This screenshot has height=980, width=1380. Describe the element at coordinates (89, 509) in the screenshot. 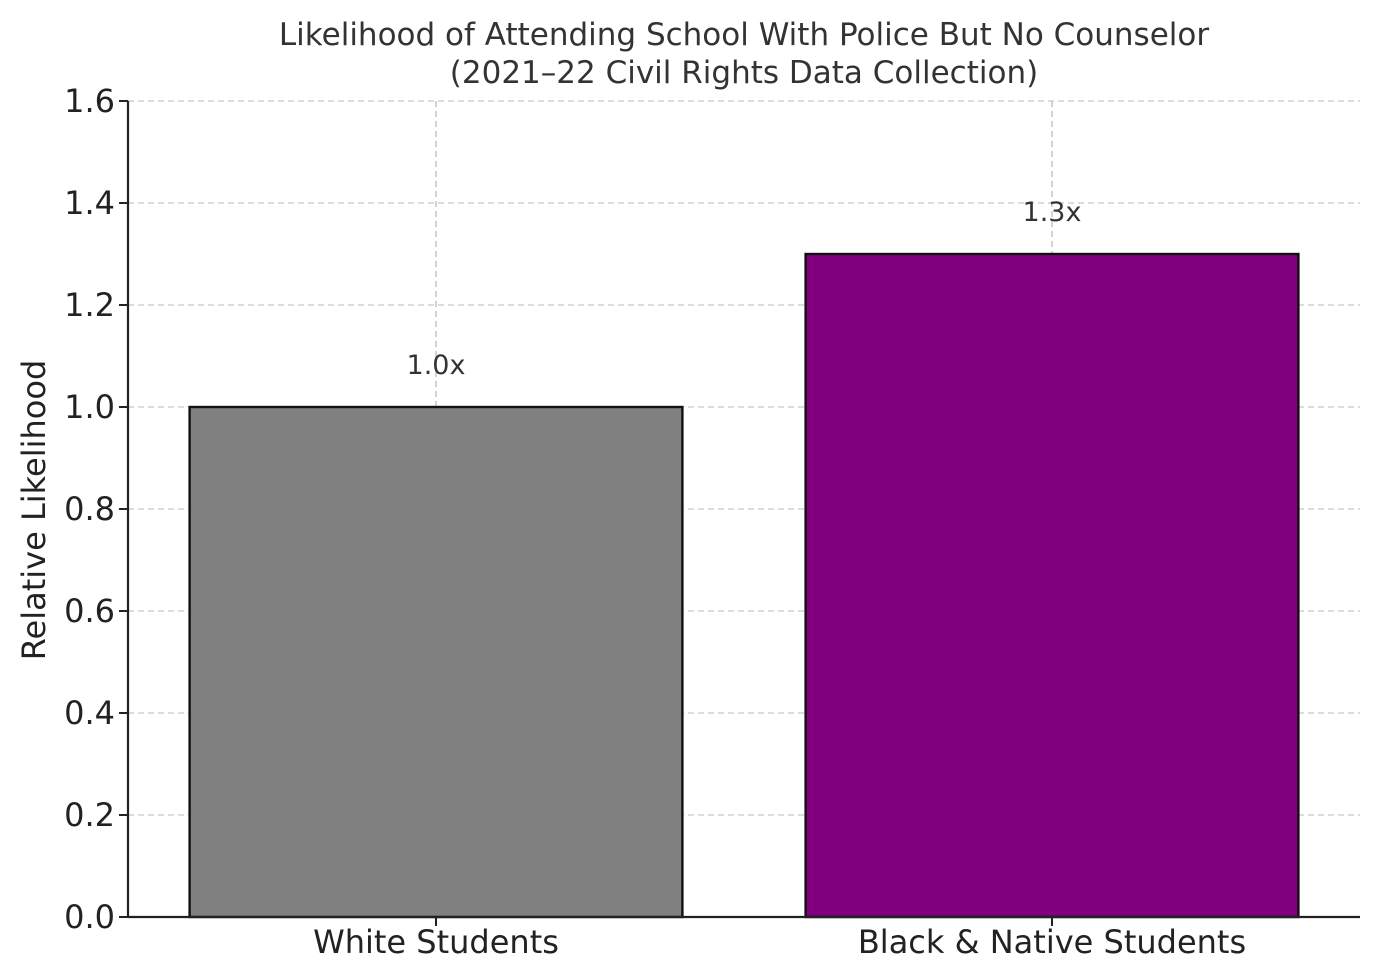

I see `y-tick-label: 0.8` at that location.